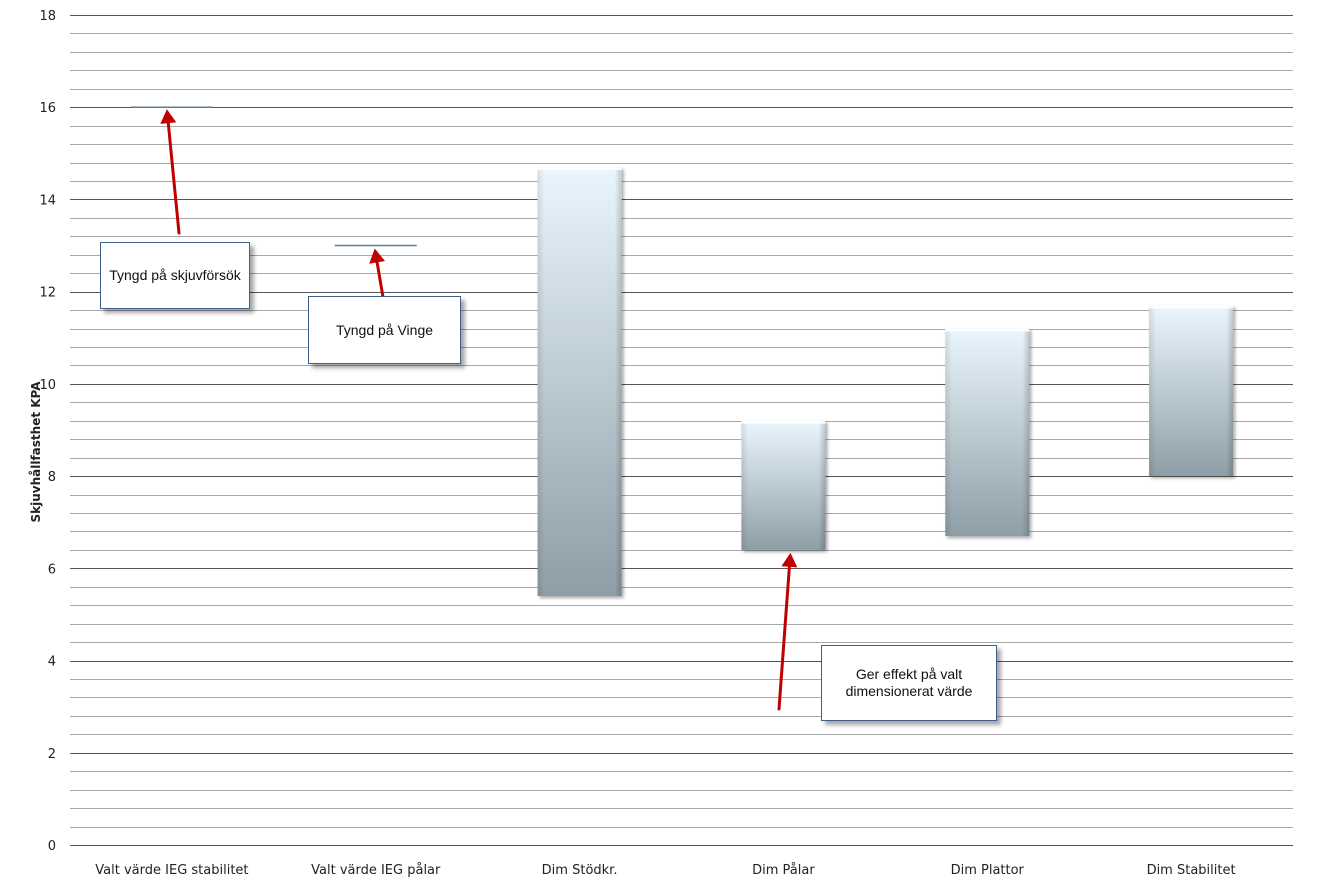 Image resolution: width=1321 pixels, height=879 pixels. What do you see at coordinates (47, 200) in the screenshot?
I see `y-tick-label: 14` at bounding box center [47, 200].